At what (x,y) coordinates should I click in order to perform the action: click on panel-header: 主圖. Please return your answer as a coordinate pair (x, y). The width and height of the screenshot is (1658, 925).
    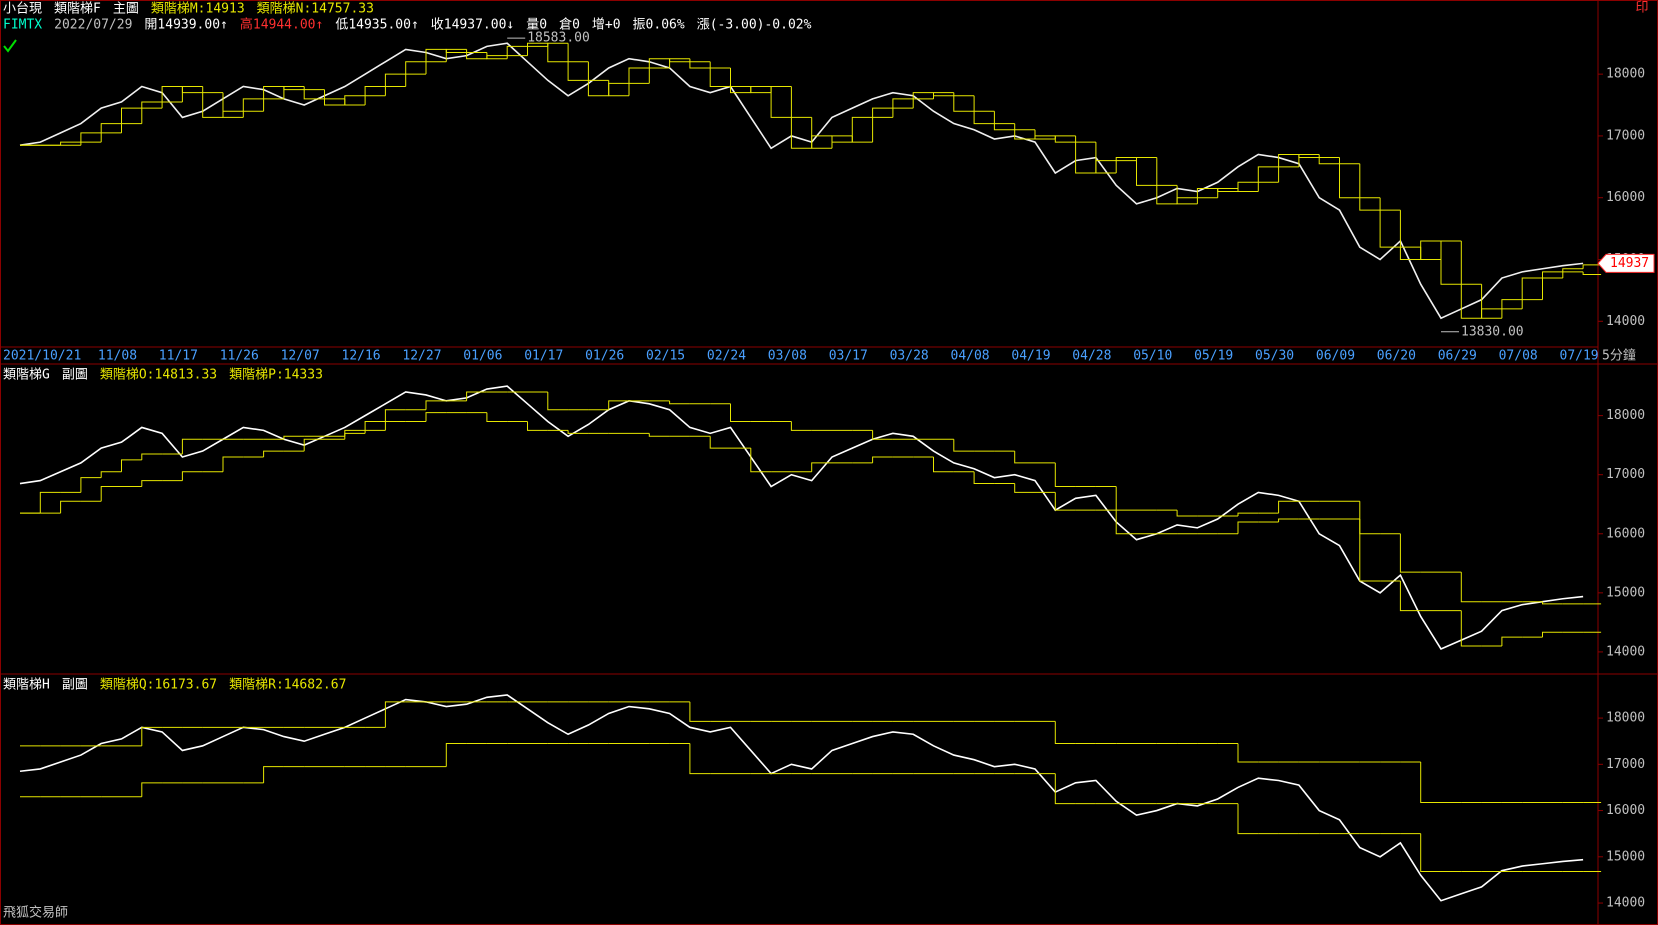
    Looking at the image, I should click on (126, 9).